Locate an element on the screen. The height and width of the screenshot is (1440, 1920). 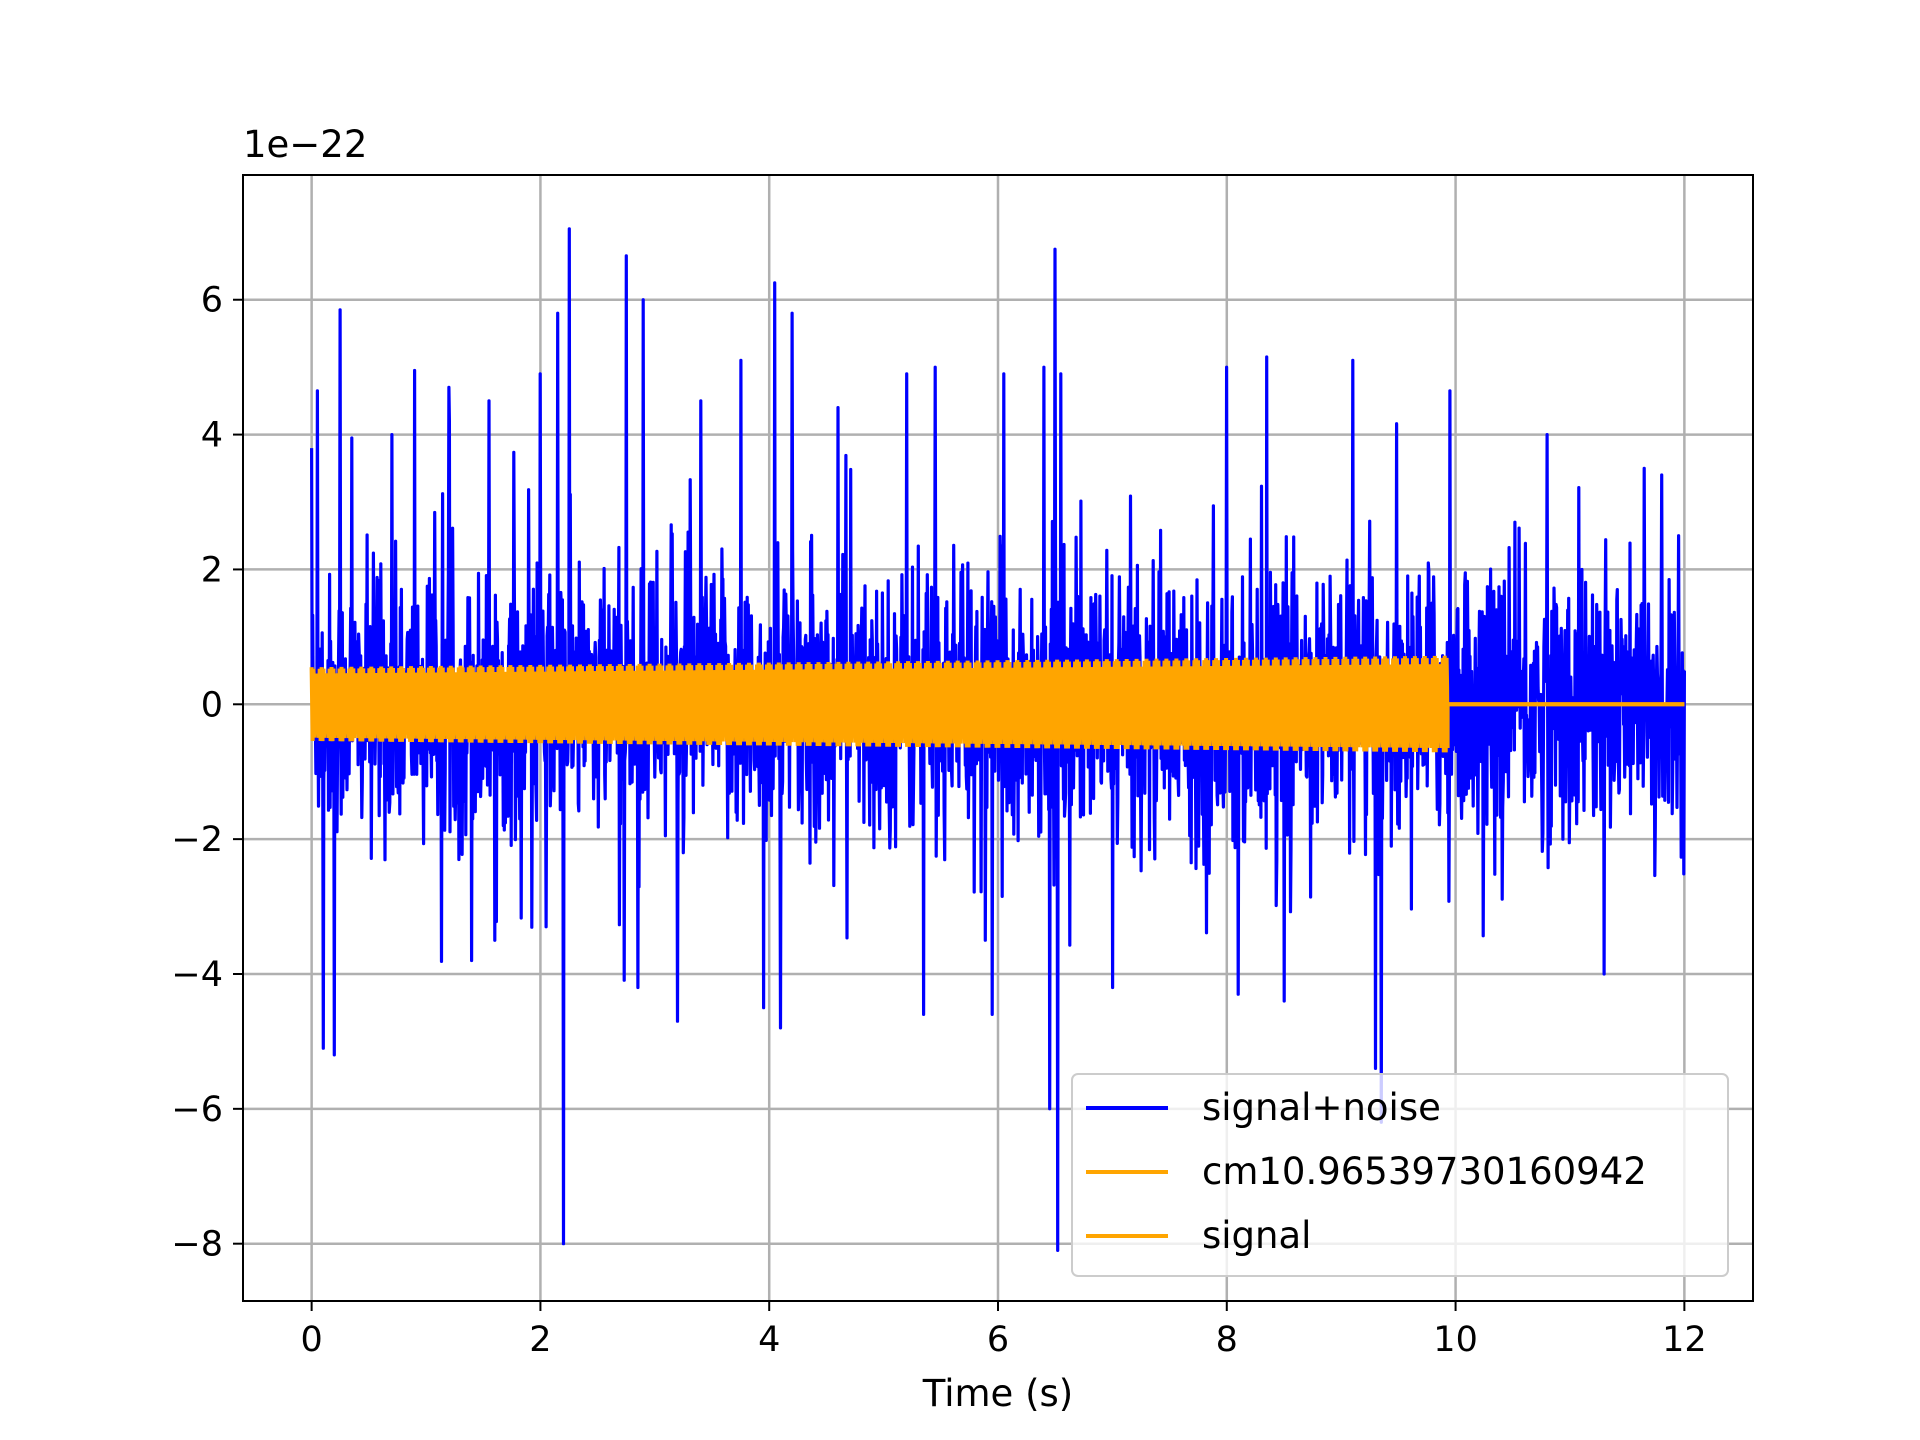
x-tick-label-0: 0 is located at coordinates (311, 1340).